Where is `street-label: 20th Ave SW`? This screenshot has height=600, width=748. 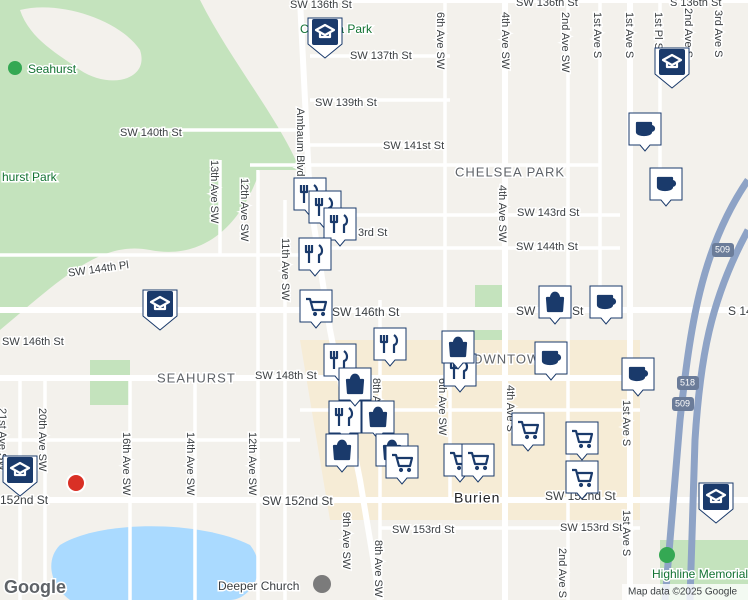
street-label: 20th Ave SW is located at coordinates (42, 440).